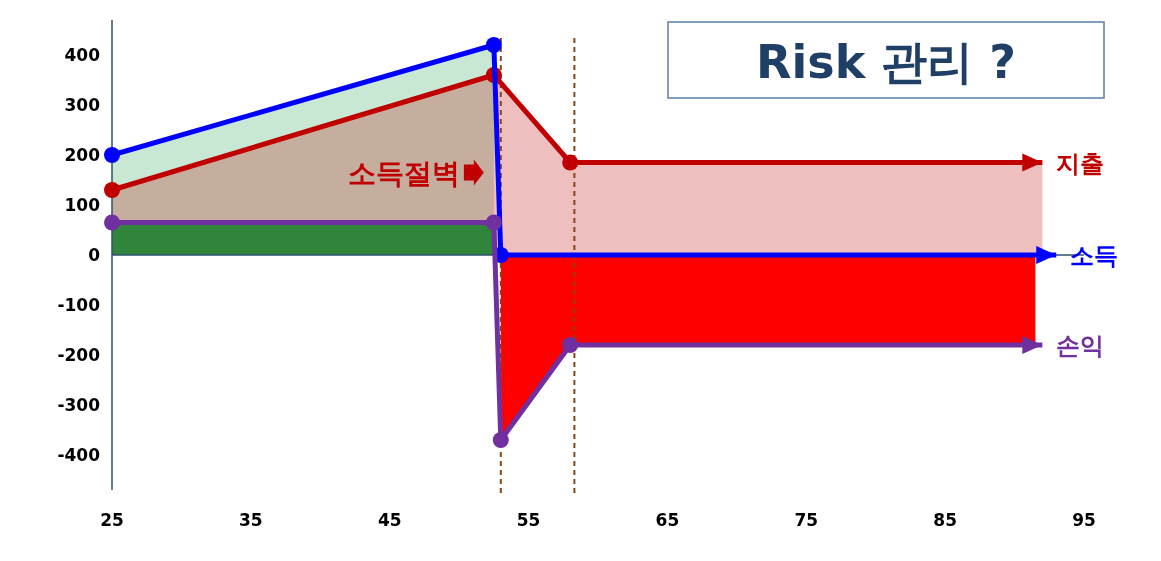 The height and width of the screenshot is (561, 1161). What do you see at coordinates (79, 305) in the screenshot?
I see `y-tick-label: -100` at bounding box center [79, 305].